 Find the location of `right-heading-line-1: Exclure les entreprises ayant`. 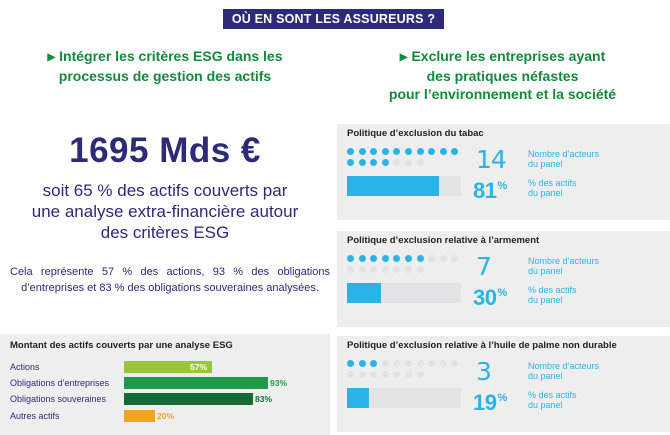

right-heading-line-1: Exclure les entreprises ayant is located at coordinates (508, 56).